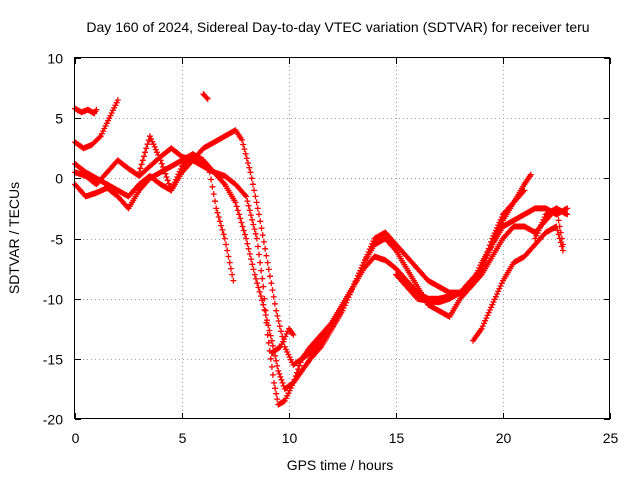 The height and width of the screenshot is (480, 640). I want to click on y-axis-label: SDTVAR / TECUs, so click(14, 238).